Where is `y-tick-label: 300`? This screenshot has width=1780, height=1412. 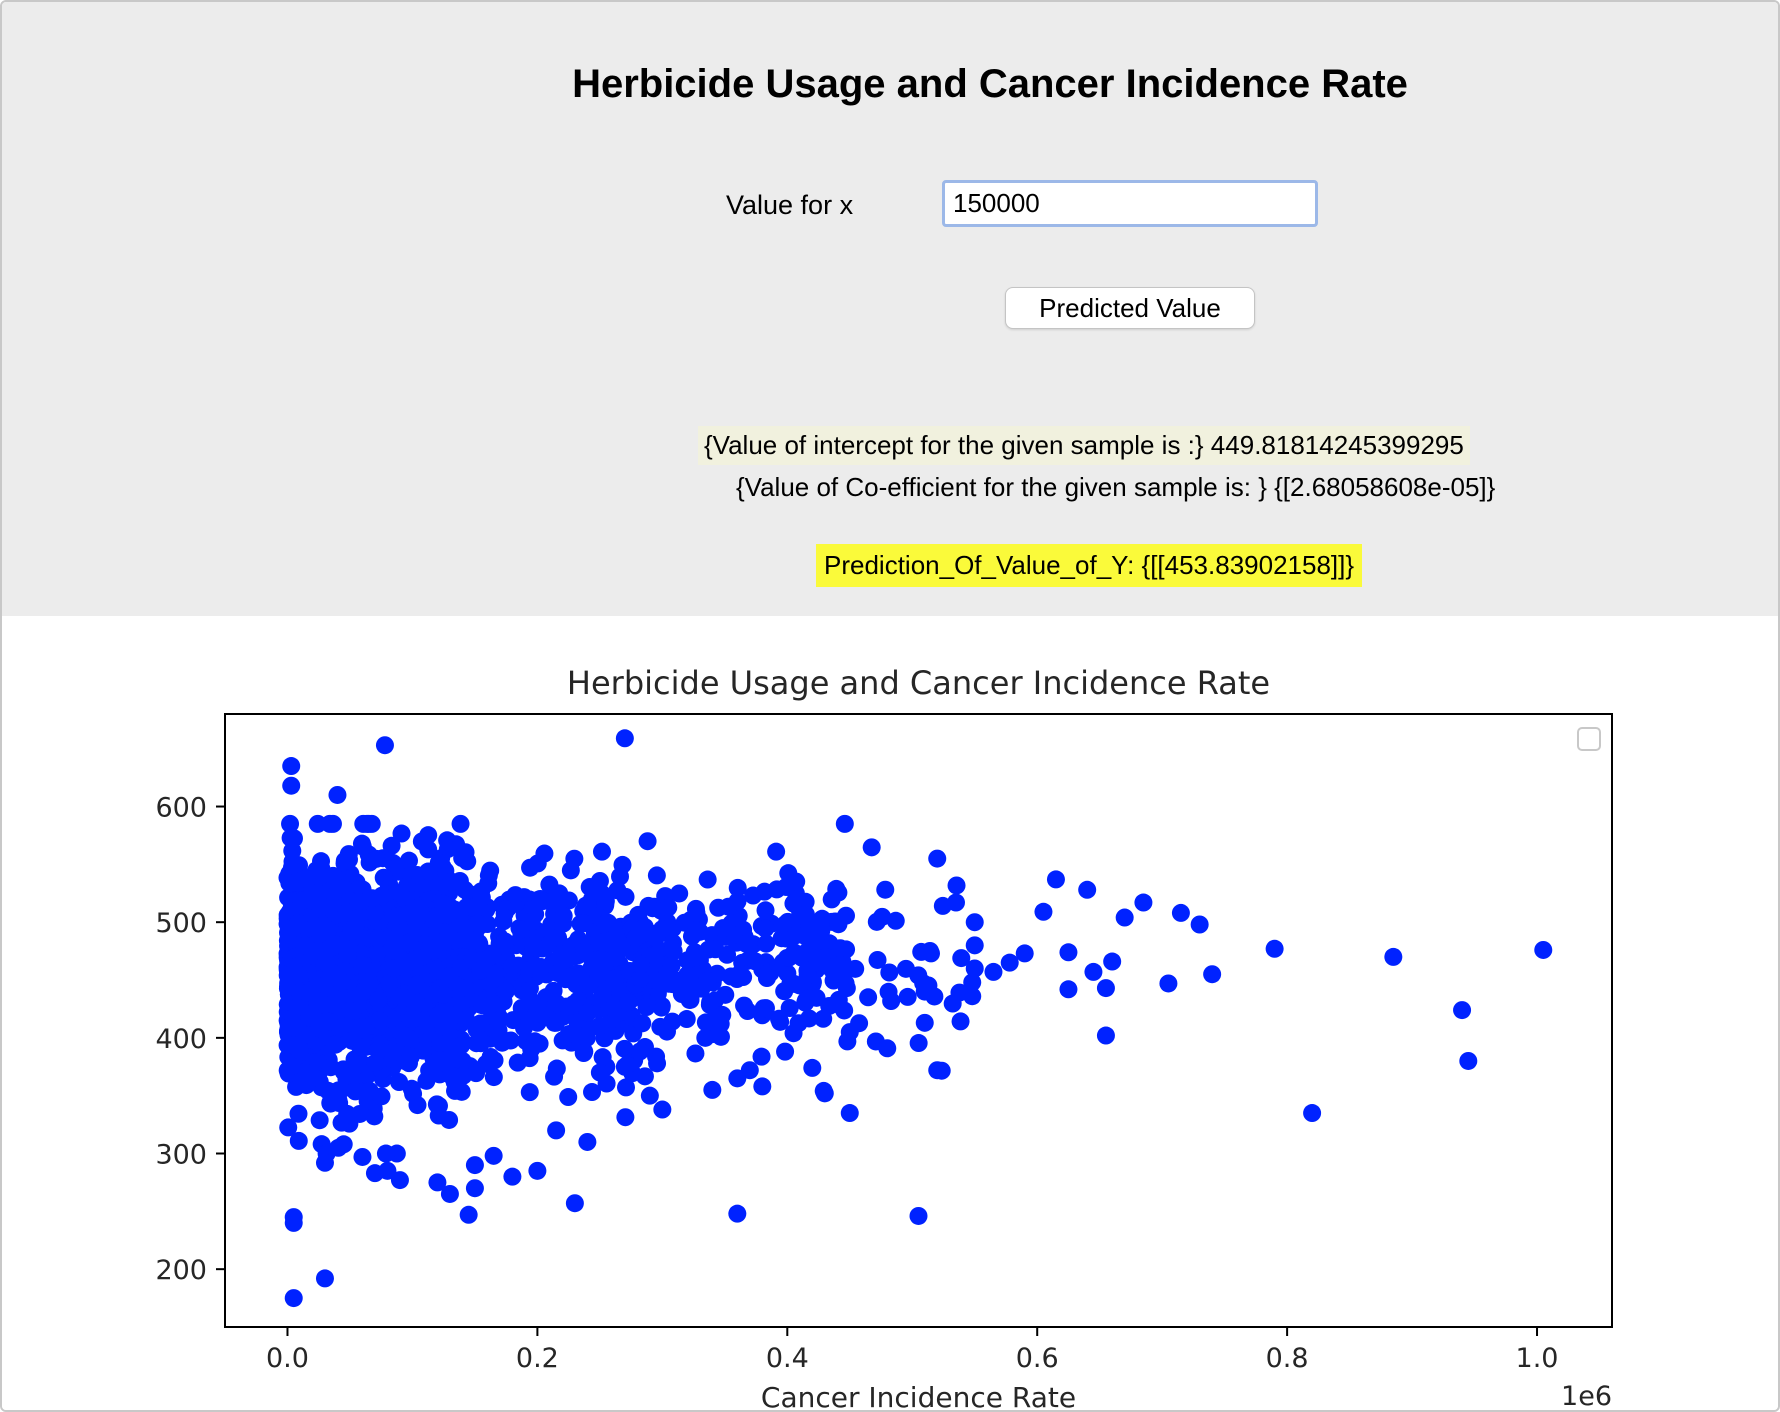 y-tick-label: 300 is located at coordinates (181, 1155).